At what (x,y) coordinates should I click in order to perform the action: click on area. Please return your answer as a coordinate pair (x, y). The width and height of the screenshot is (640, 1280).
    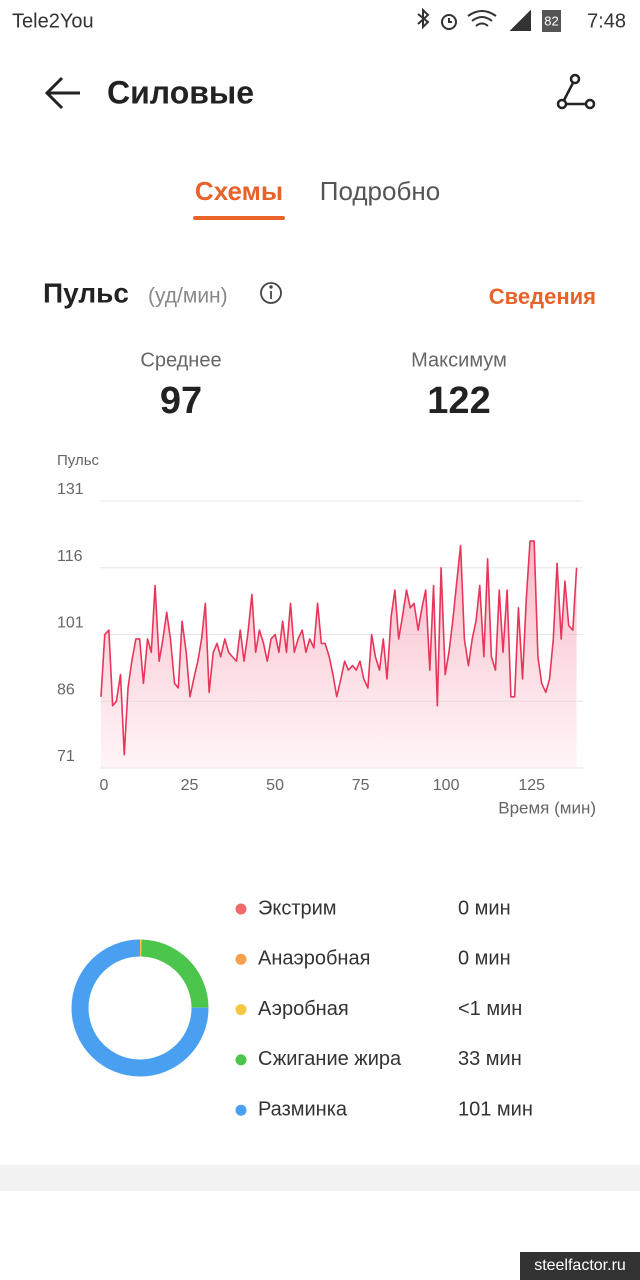
    Looking at the image, I should click on (339, 654).